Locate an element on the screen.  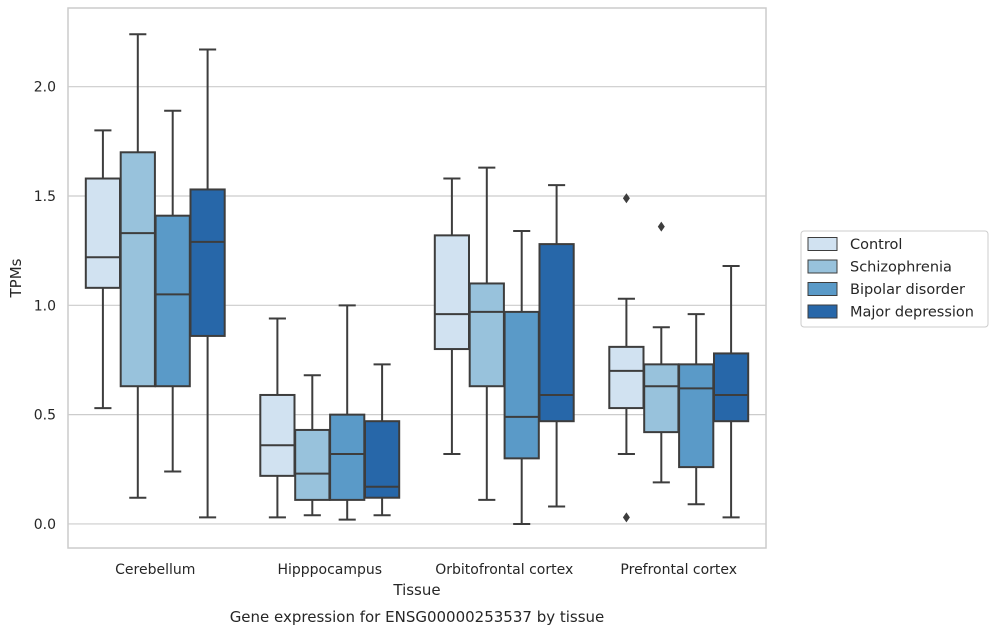
legend-frame is located at coordinates (894, 279).